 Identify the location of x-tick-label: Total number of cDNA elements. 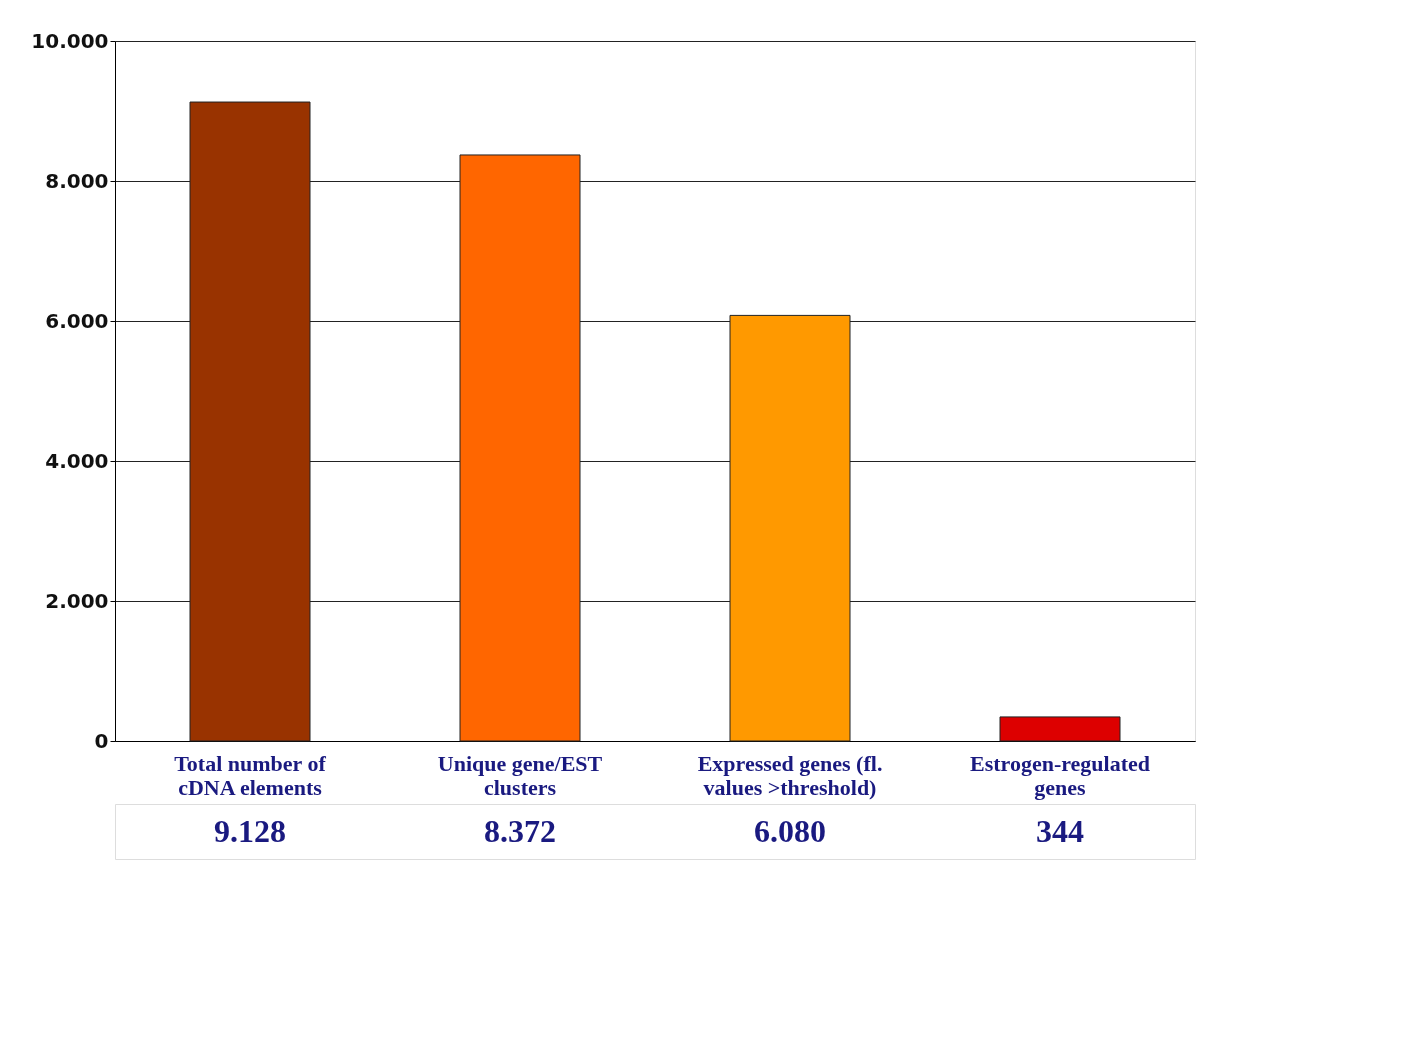
(250, 775).